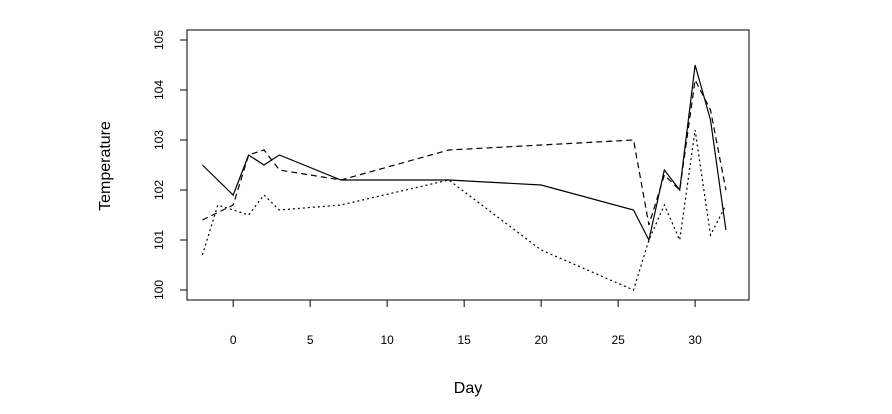 The height and width of the screenshot is (414, 892). What do you see at coordinates (159, 140) in the screenshot?
I see `y-tick-label: 103` at bounding box center [159, 140].